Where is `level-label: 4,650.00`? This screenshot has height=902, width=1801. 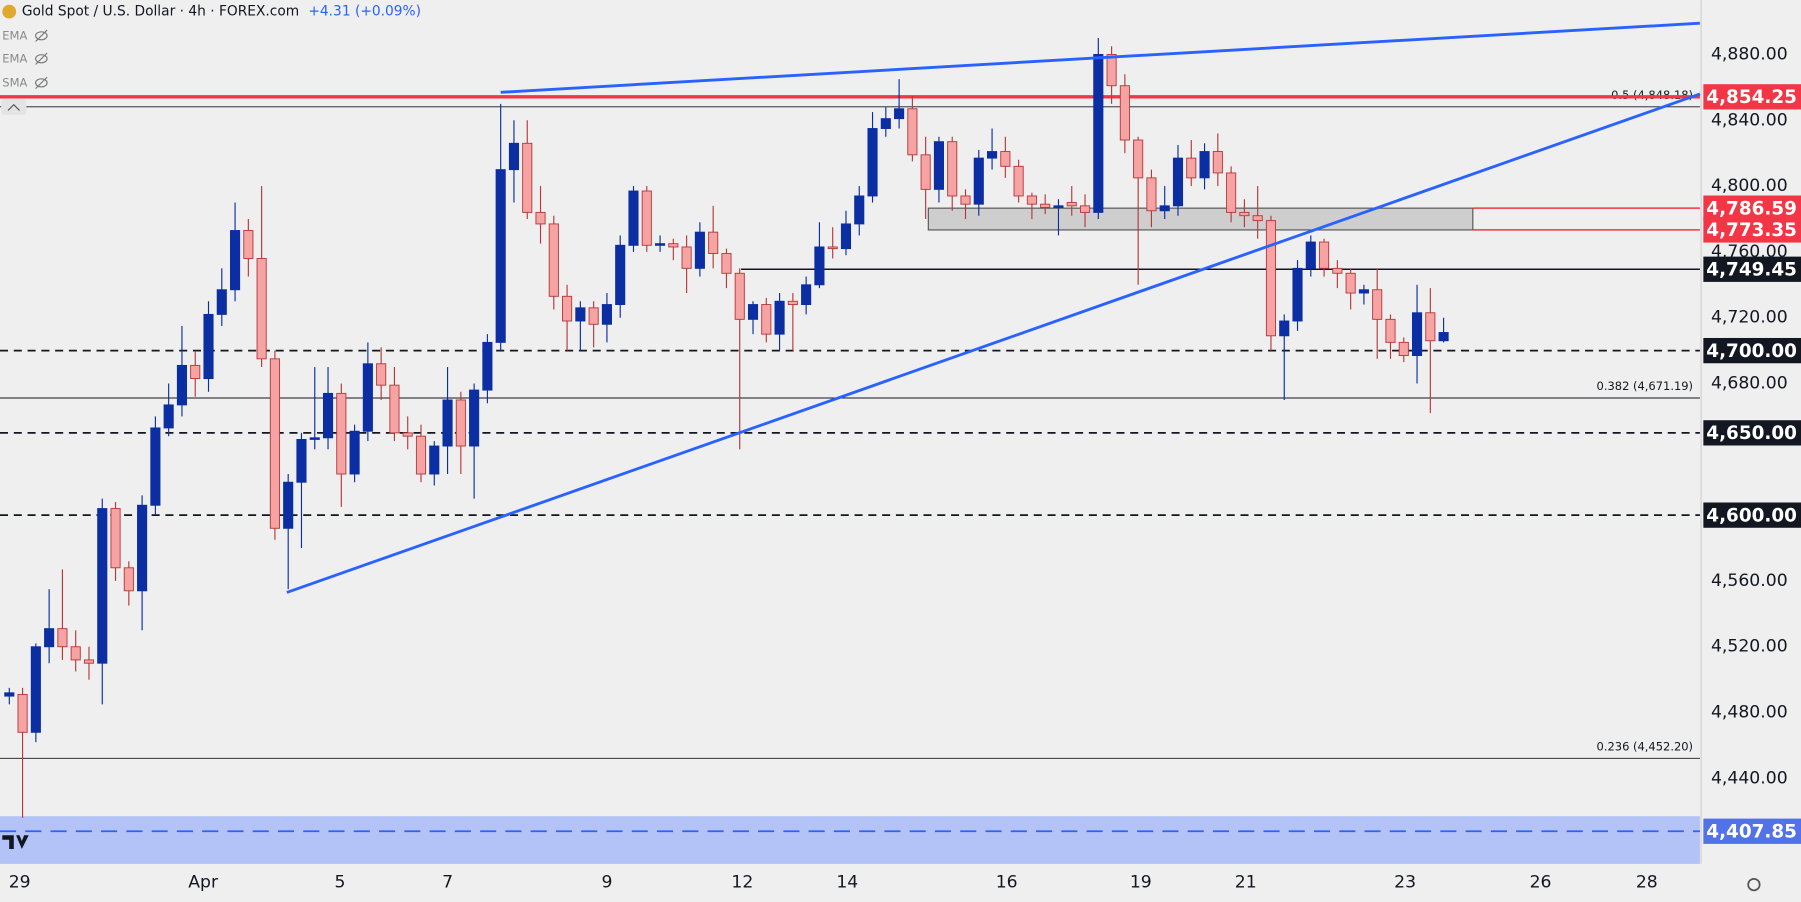
level-label: 4,650.00 is located at coordinates (1751, 433).